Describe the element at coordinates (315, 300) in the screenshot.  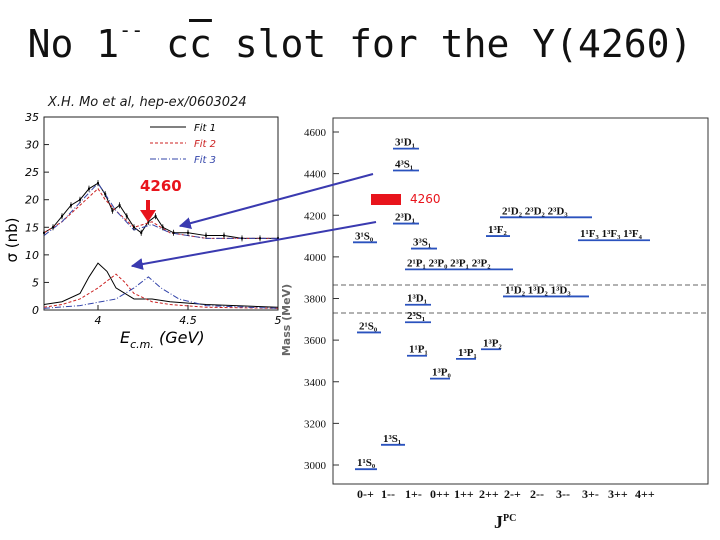
I see `mass-tick-label: 3800` at that location.